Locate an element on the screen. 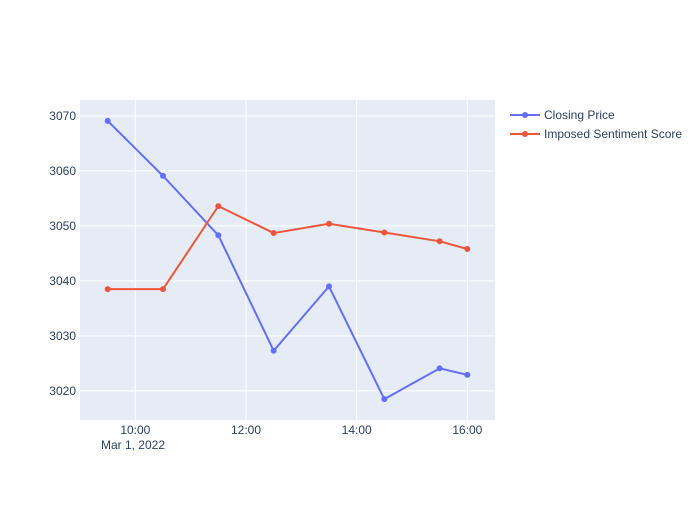 The height and width of the screenshot is (505, 700). legend: Closing Price Imposed Sentiment Score is located at coordinates (596, 124).